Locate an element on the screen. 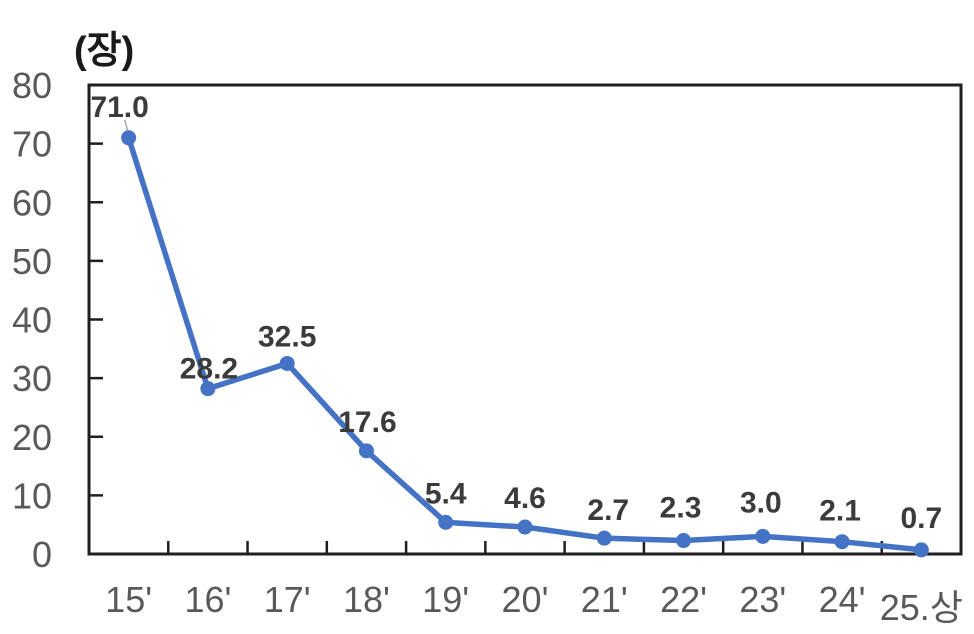  data-point-label: 2.1 is located at coordinates (840, 511).